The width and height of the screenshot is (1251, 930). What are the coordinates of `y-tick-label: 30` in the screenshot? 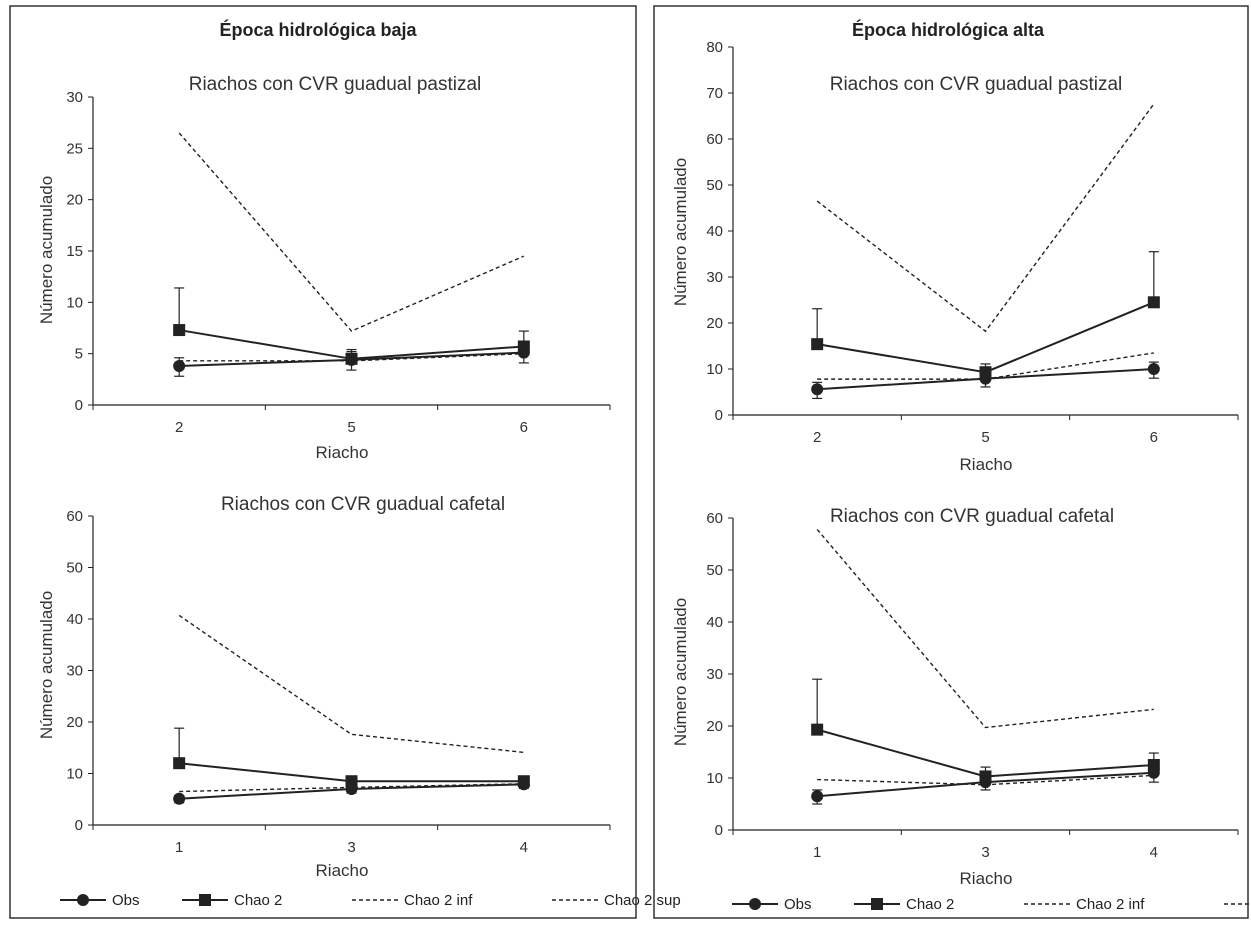 It's located at (74, 671).